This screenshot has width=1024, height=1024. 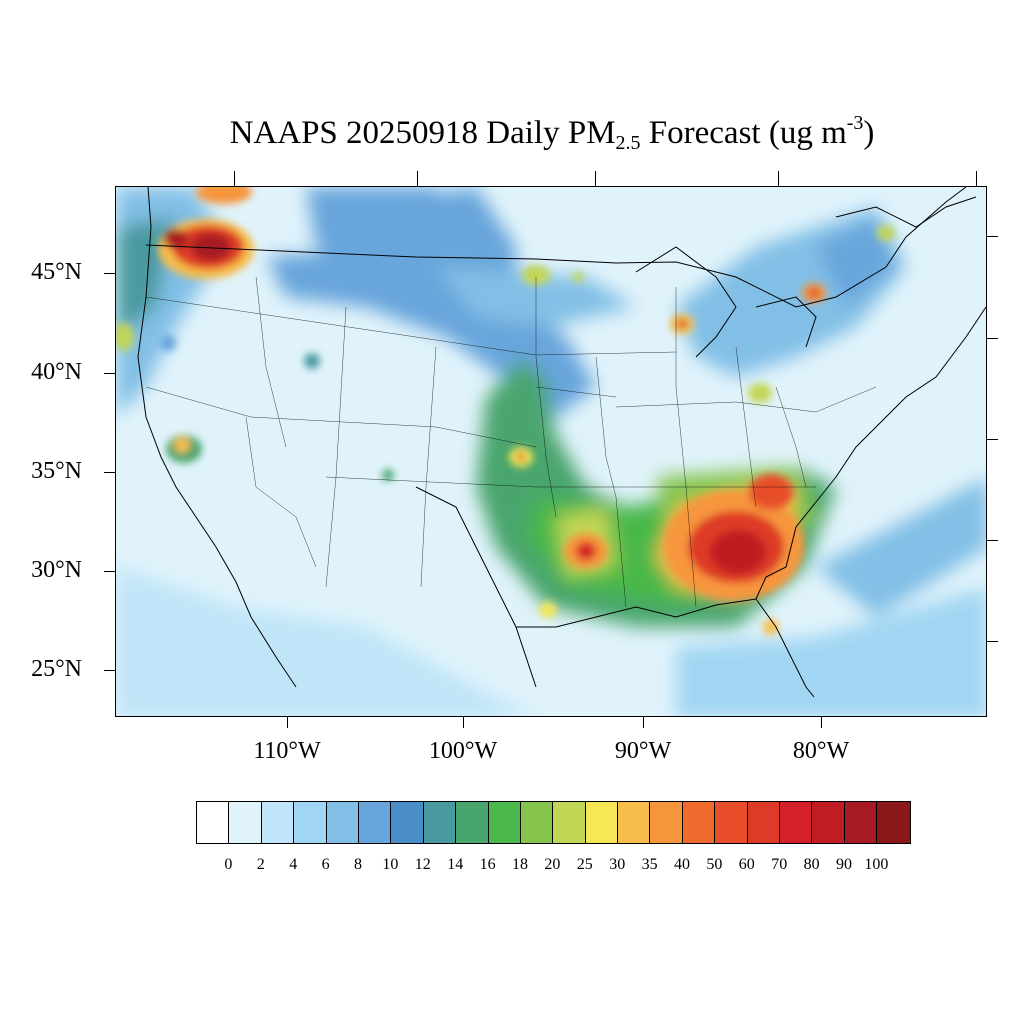 What do you see at coordinates (844, 864) in the screenshot?
I see `colorbar-label: 90` at bounding box center [844, 864].